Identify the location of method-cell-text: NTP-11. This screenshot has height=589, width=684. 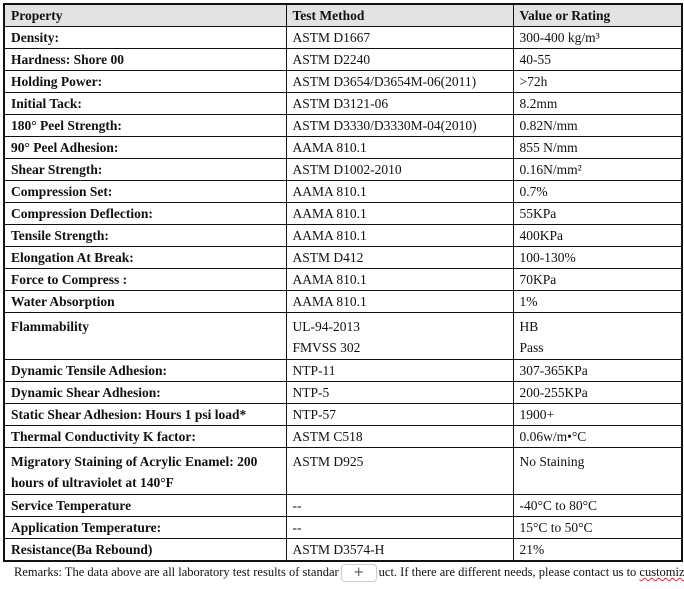
(314, 370).